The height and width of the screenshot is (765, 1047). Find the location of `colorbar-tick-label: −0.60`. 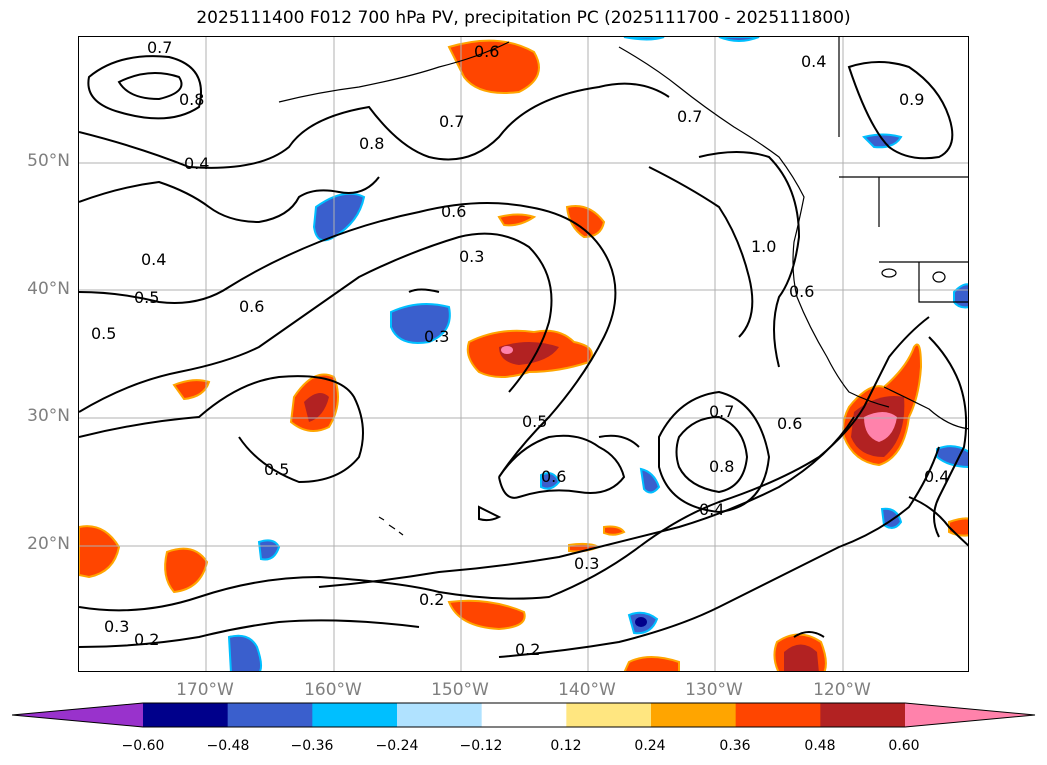

colorbar-tick-label: −0.60 is located at coordinates (143, 746).